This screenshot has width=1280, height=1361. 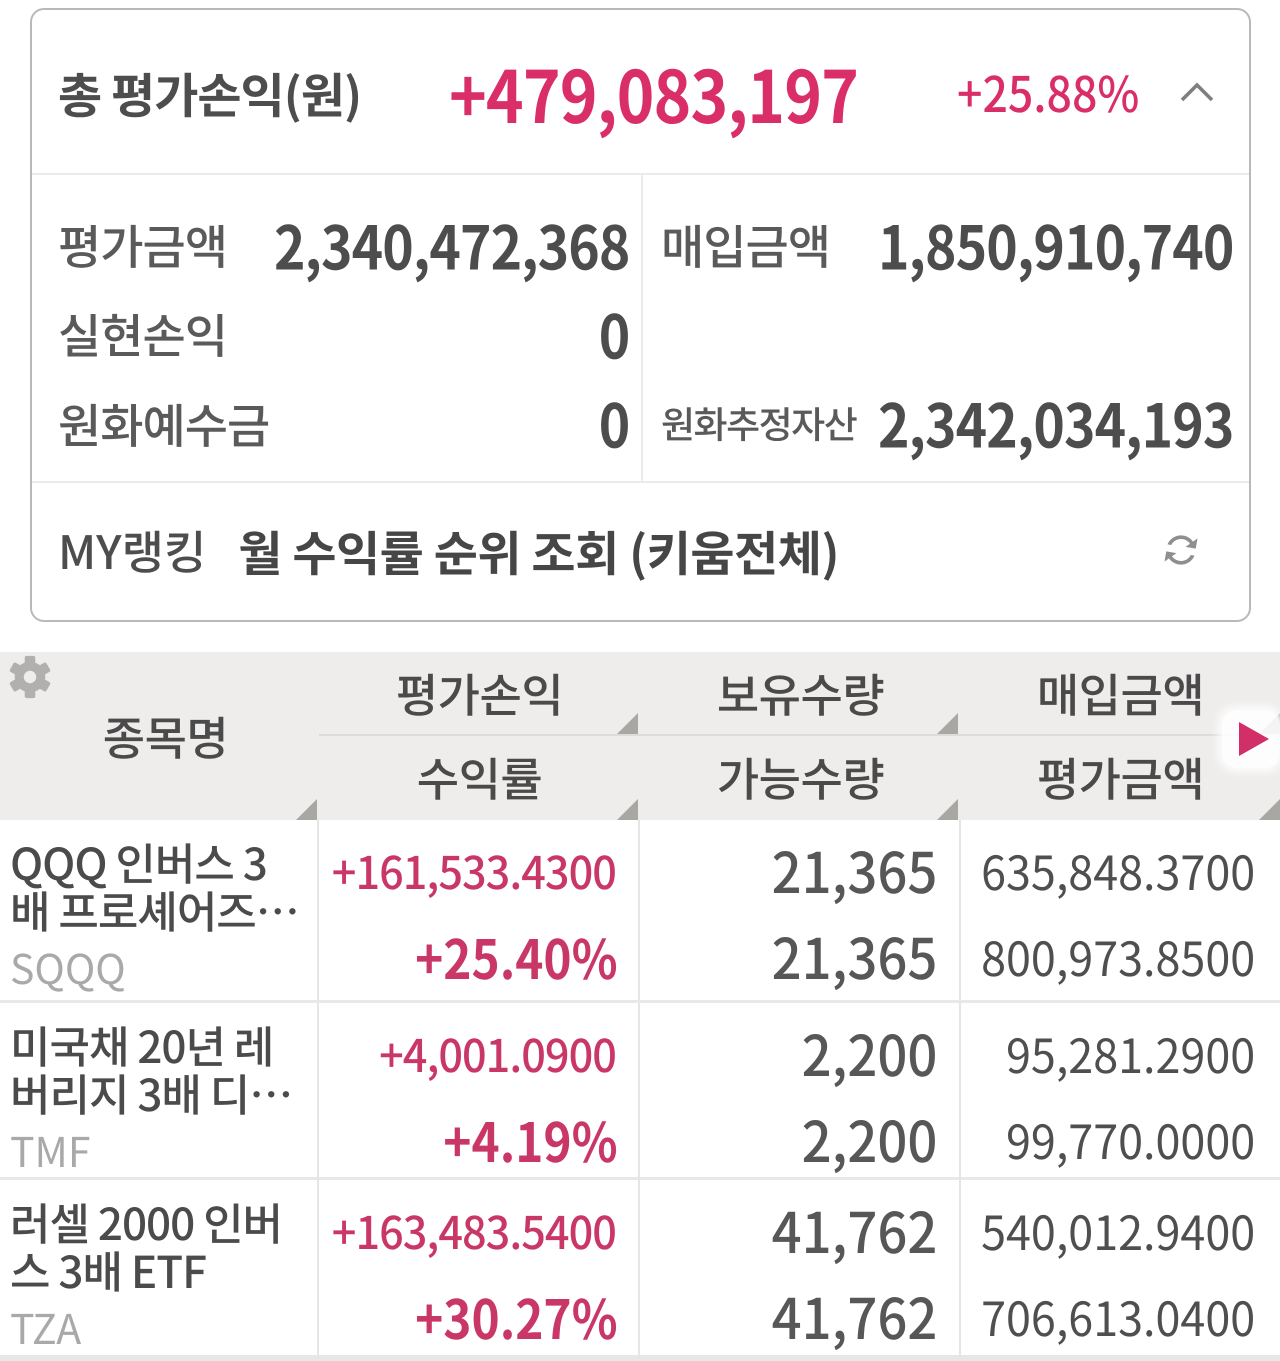 I want to click on pl-value: +163,483.5400, so click(x=474, y=1229).